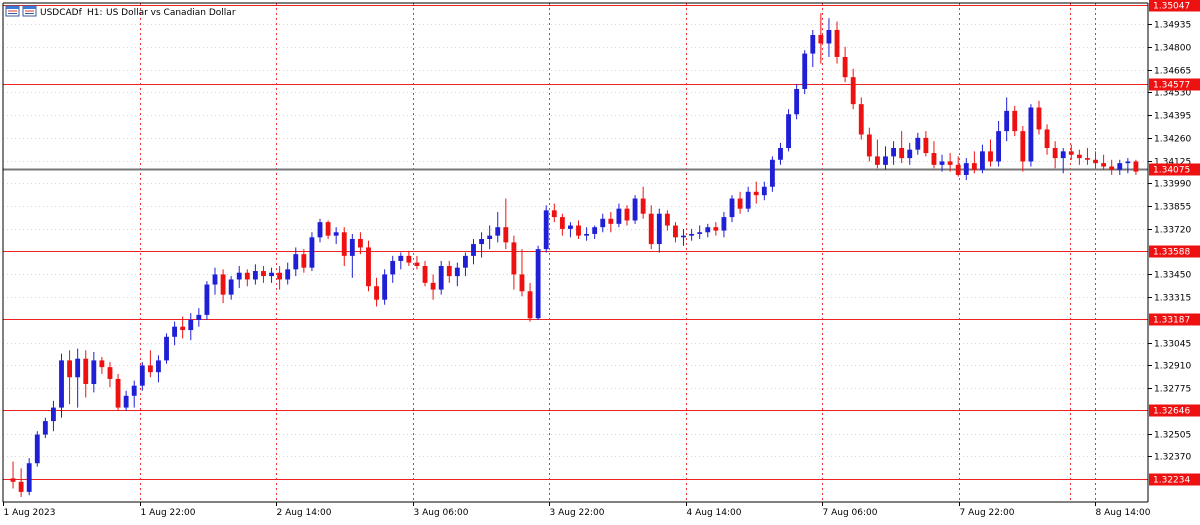  I want to click on price-tick-label: 1.32910, so click(1172, 367).